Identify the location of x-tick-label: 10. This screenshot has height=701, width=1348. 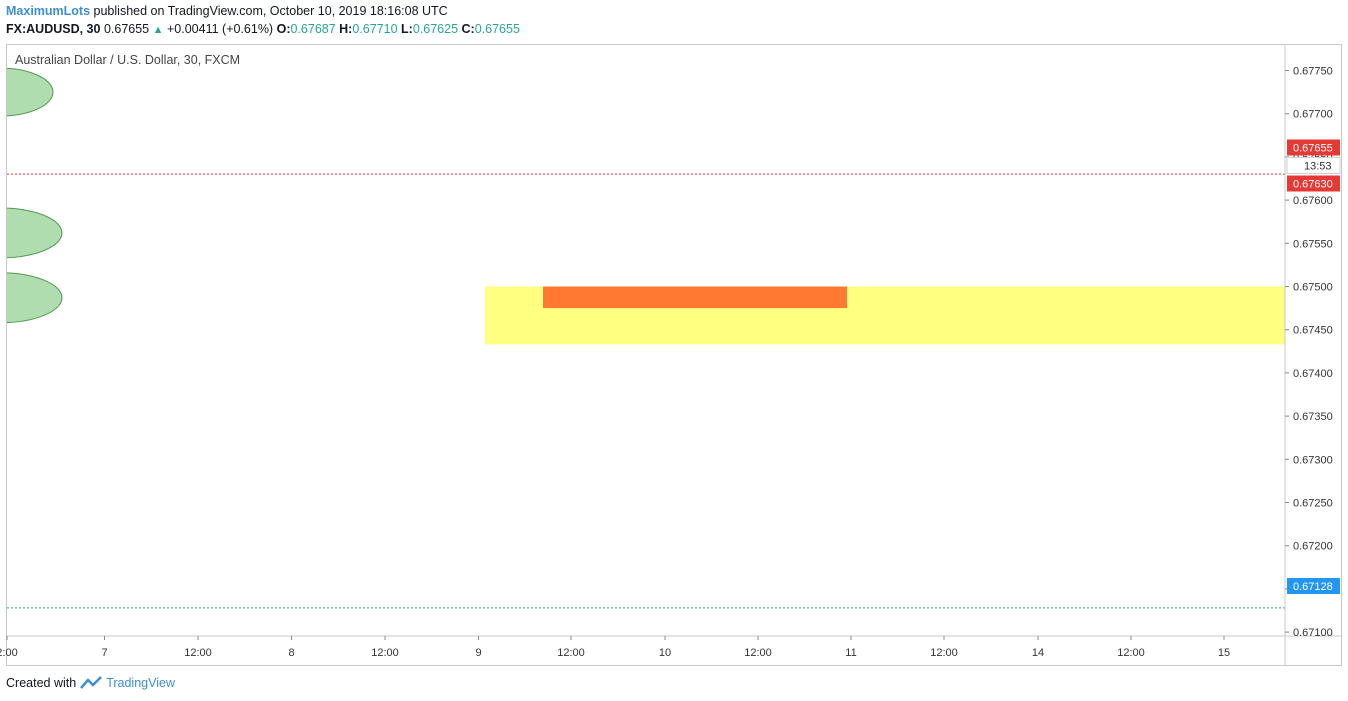
(665, 653).